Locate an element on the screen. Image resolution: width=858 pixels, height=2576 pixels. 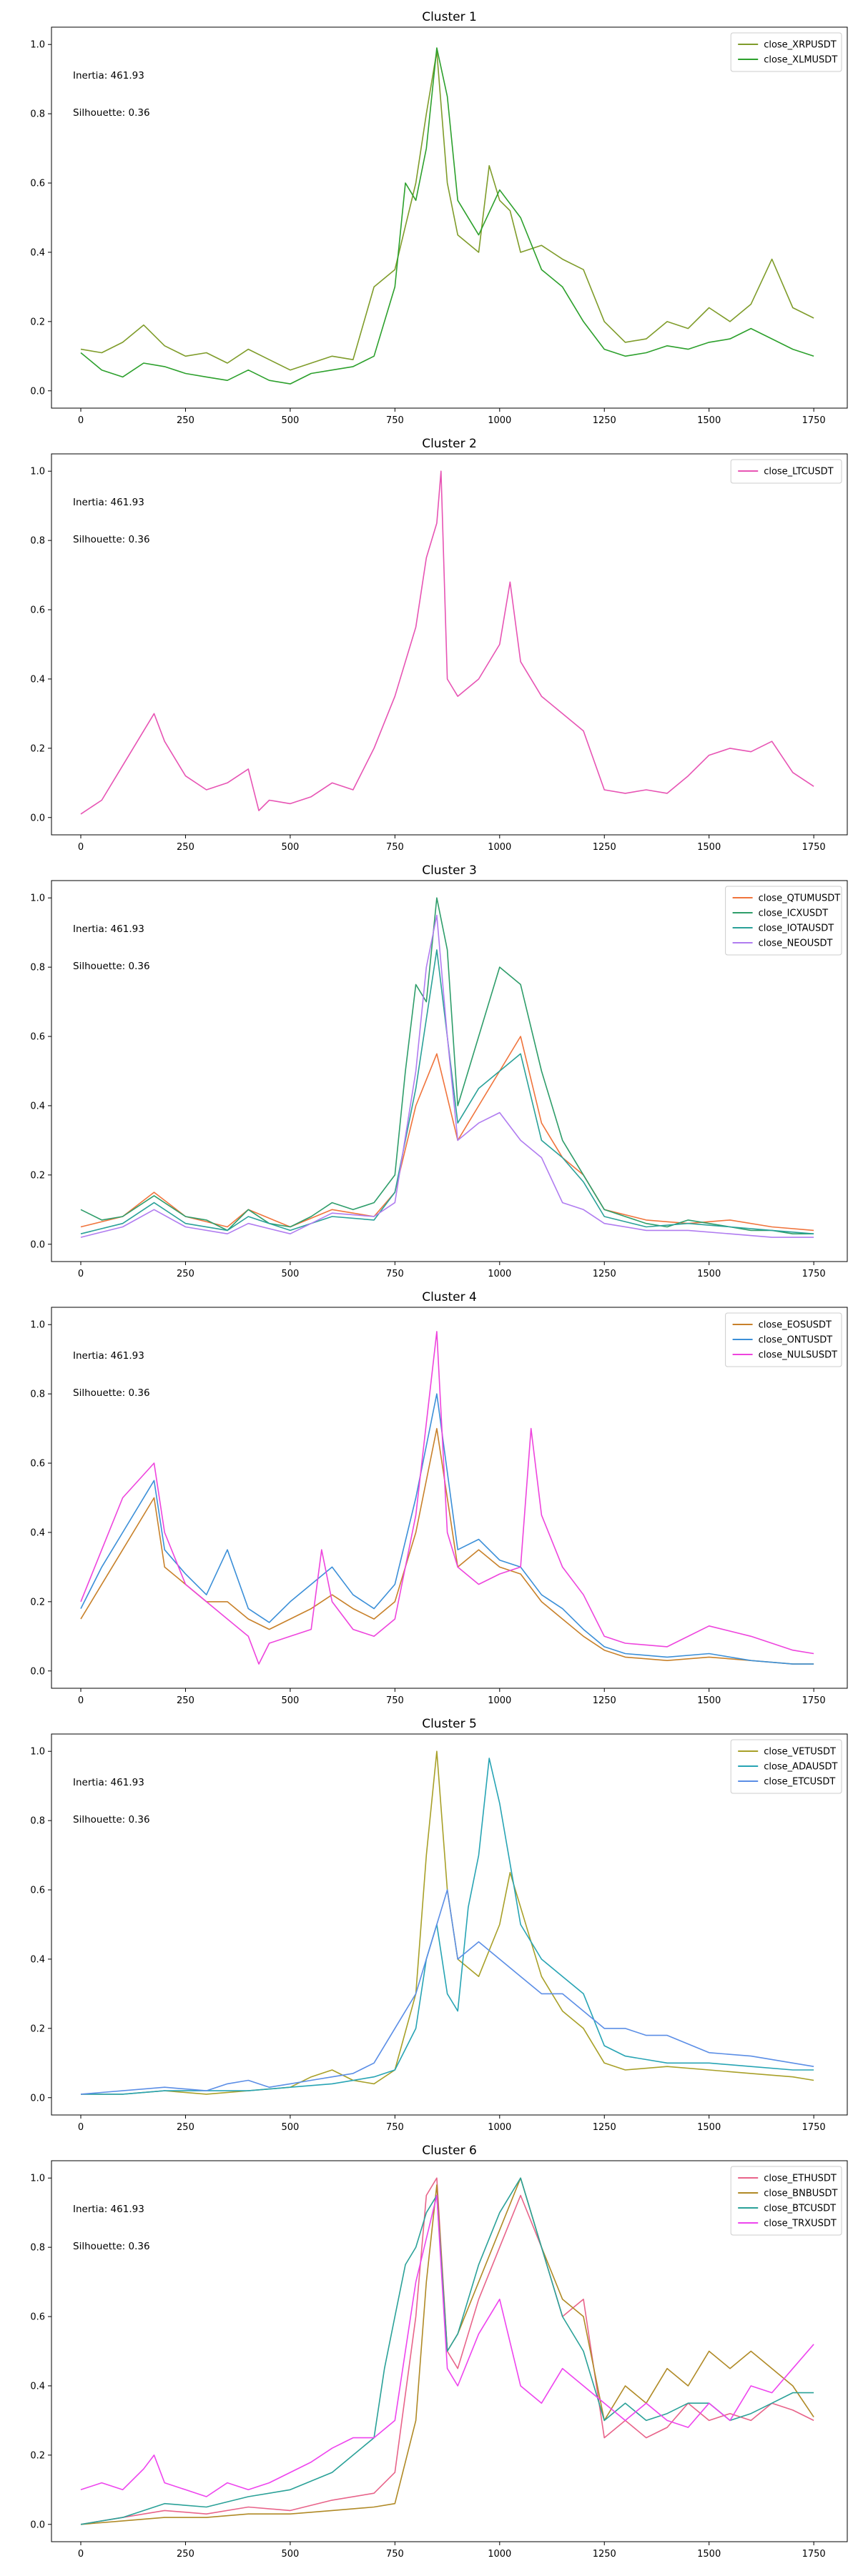
series-line-close_QTUMUSDT is located at coordinates (447, 1134).